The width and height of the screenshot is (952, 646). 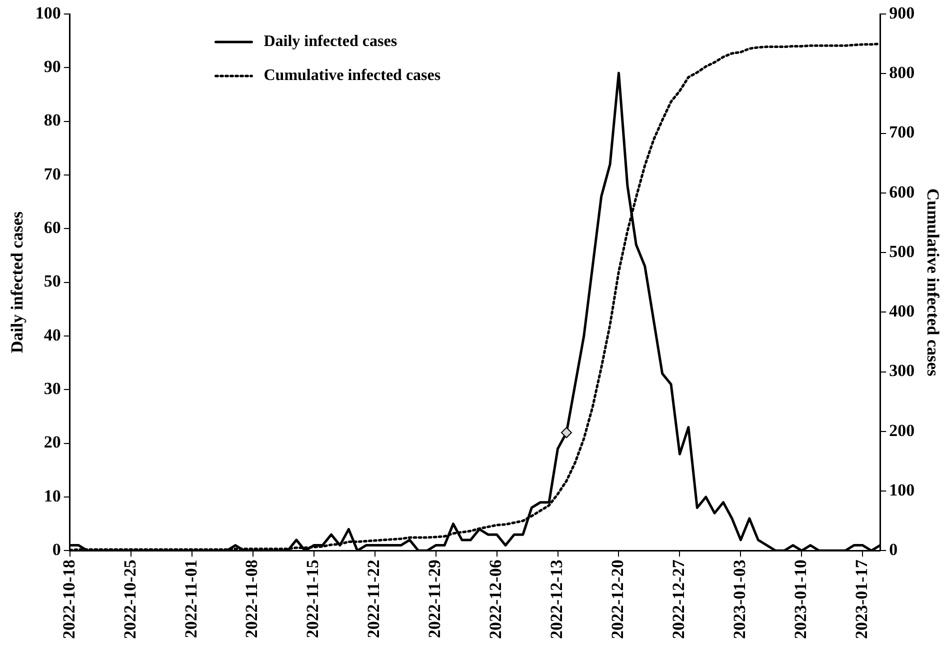 What do you see at coordinates (17, 282) in the screenshot?
I see `y-axis-title: Daily infected cases` at bounding box center [17, 282].